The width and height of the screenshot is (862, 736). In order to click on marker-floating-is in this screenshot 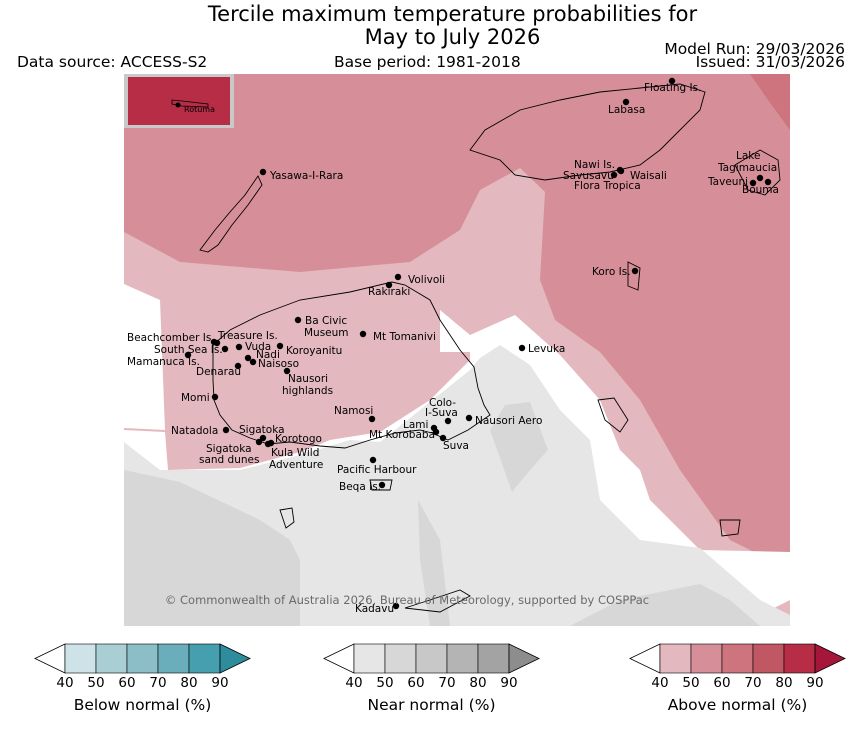, I will do `click(672, 81)`.